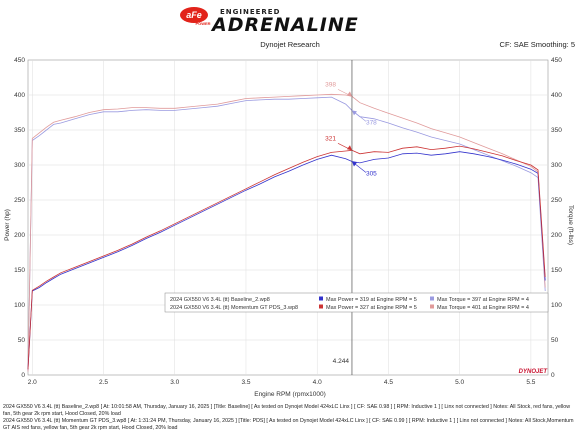 This screenshot has height=435, width=580. I want to click on logo-sub-text: POWER, so click(202, 23).